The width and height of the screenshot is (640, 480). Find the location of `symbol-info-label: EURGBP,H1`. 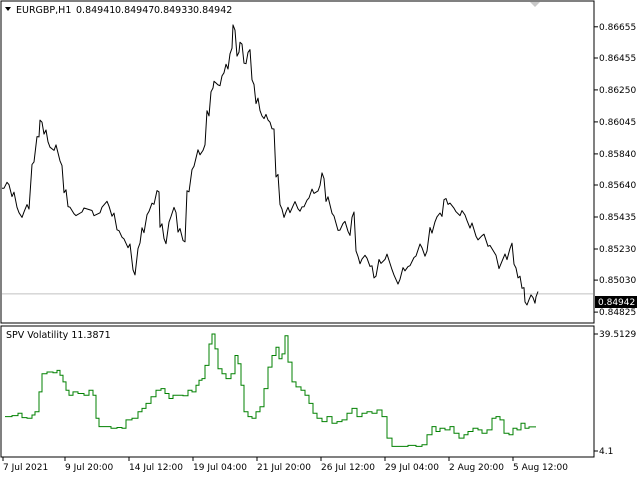

symbol-info-label: EURGBP,H1 is located at coordinates (43, 10).